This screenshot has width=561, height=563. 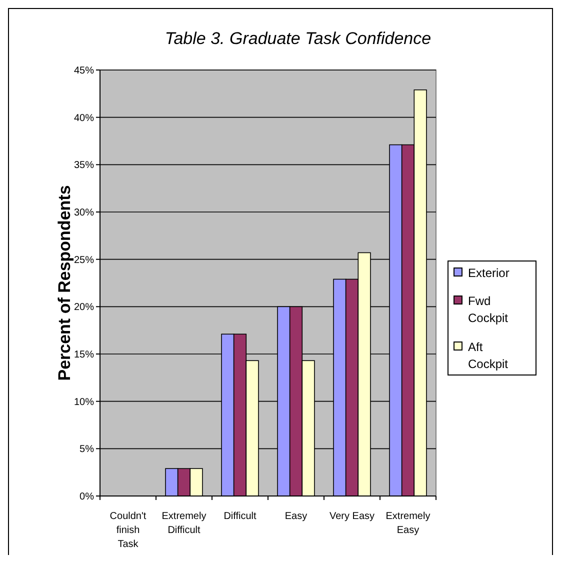 What do you see at coordinates (84, 71) in the screenshot?
I see `y-tick-label: 45%` at bounding box center [84, 71].